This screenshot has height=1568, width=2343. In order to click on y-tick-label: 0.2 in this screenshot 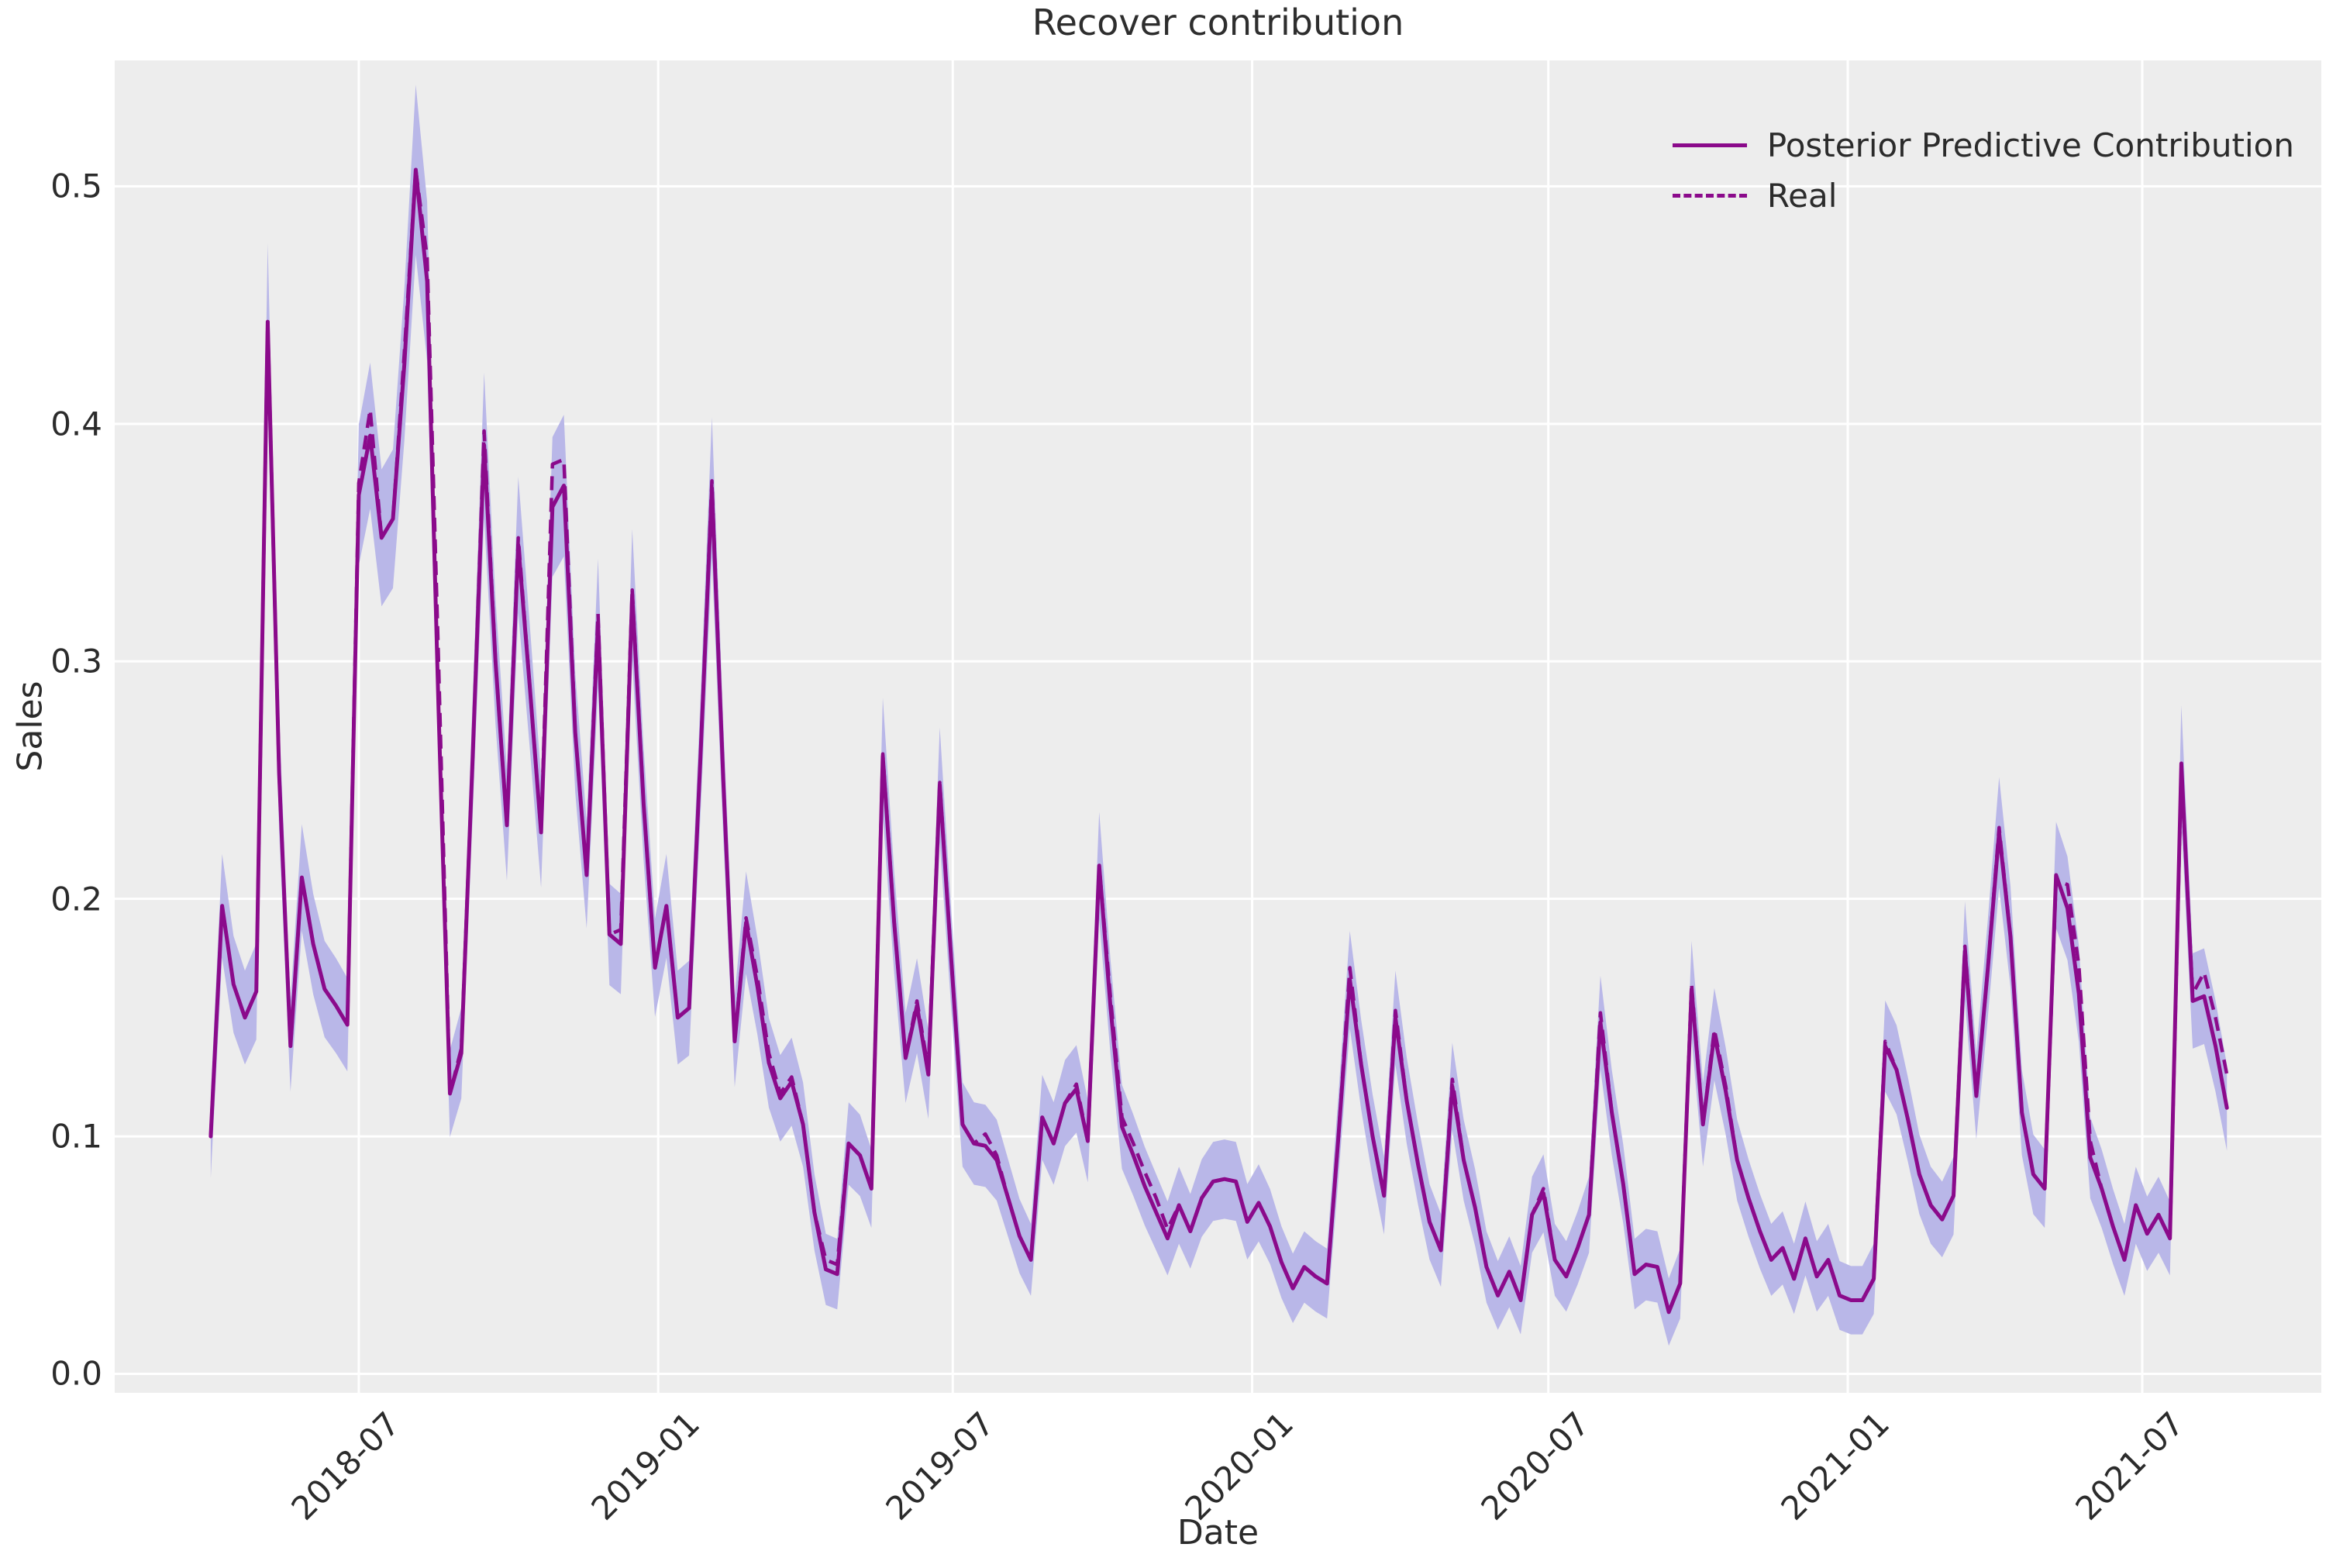, I will do `click(76, 899)`.